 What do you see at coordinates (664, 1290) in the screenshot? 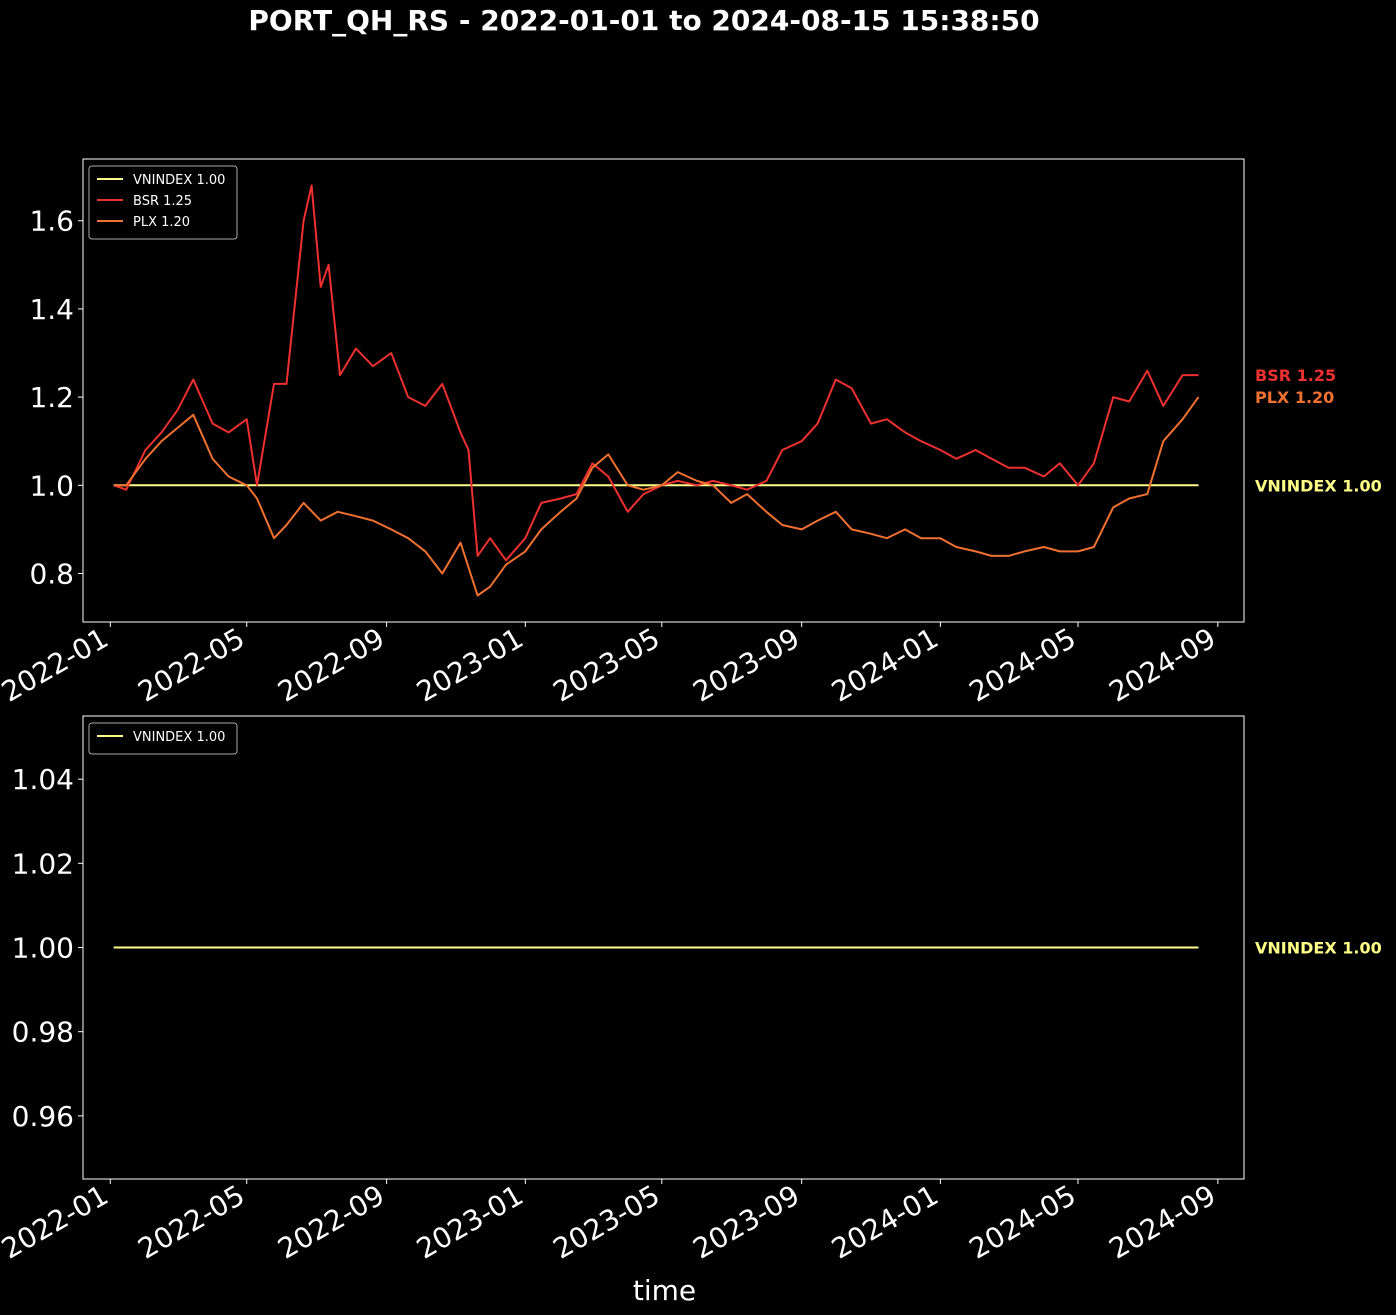
I see `x-axis-label: time` at bounding box center [664, 1290].